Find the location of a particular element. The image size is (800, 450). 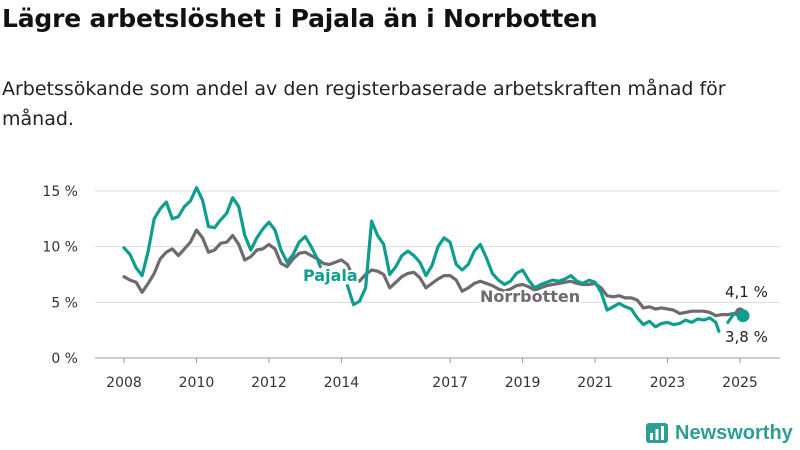

x-tick-label: 2021 is located at coordinates (595, 383).